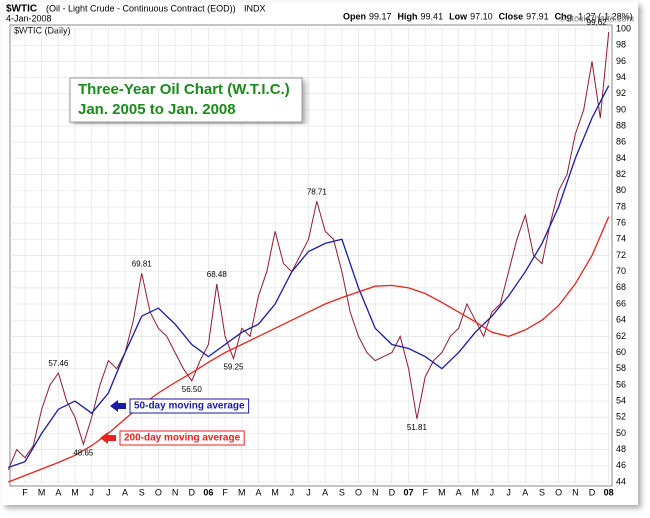 This screenshot has width=650, height=518. Describe the element at coordinates (621, 465) in the screenshot. I see `y-tick-label: 46` at that location.